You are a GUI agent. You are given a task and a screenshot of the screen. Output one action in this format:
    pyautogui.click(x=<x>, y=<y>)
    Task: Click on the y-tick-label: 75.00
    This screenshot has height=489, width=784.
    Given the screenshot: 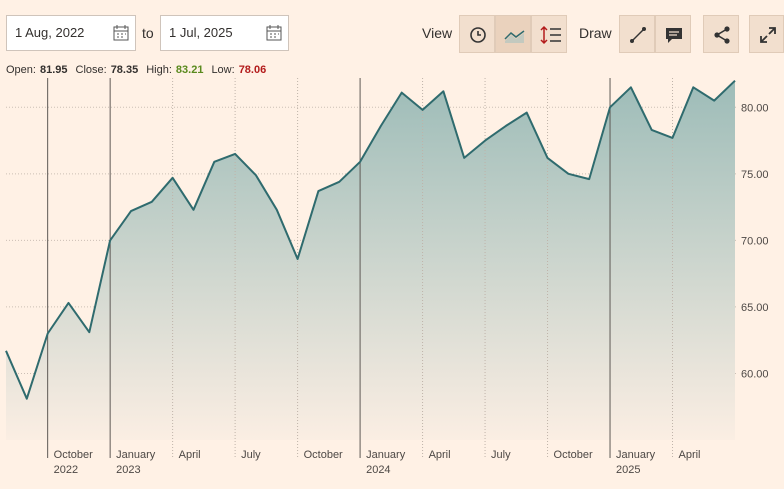 What is the action you would take?
    pyautogui.click(x=755, y=175)
    